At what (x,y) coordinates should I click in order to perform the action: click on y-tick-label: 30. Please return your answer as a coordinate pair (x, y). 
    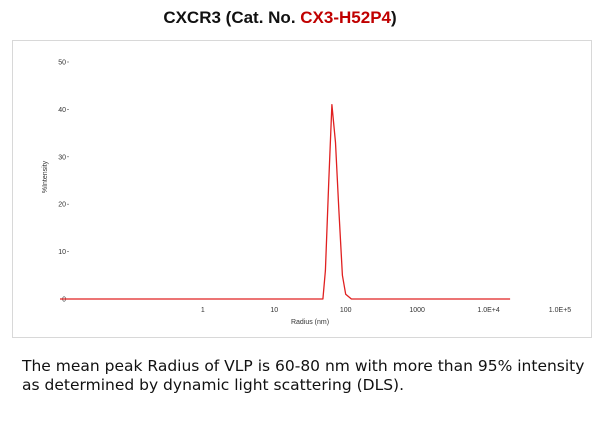
    Looking at the image, I should click on (62, 157).